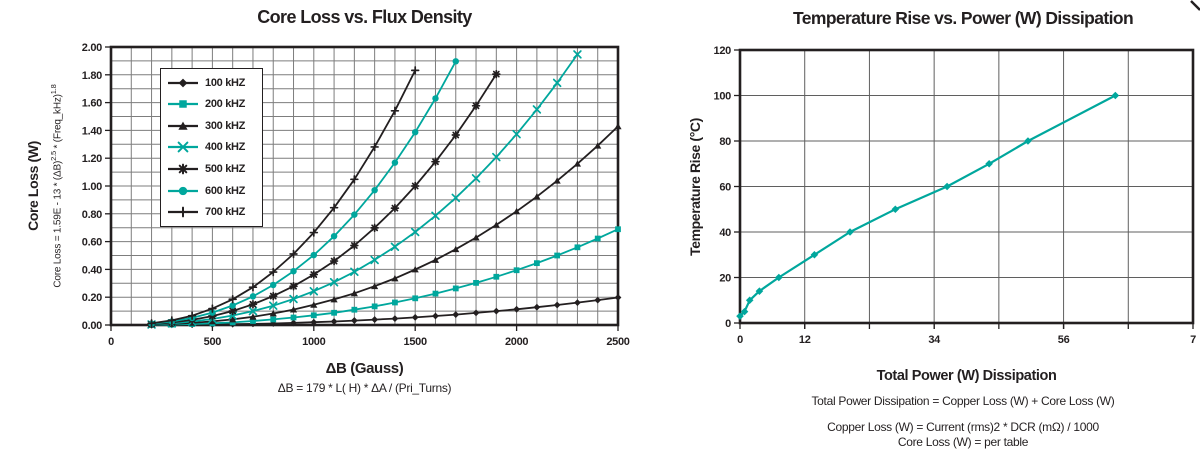 The width and height of the screenshot is (1200, 464). I want to click on y-tick-label: 60, so click(725, 188).